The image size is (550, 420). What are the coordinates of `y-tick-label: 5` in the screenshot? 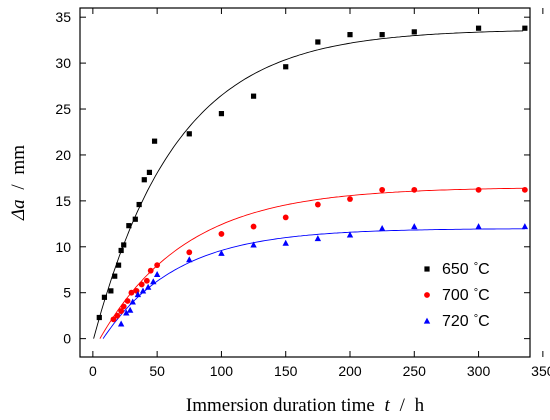 It's located at (67, 293).